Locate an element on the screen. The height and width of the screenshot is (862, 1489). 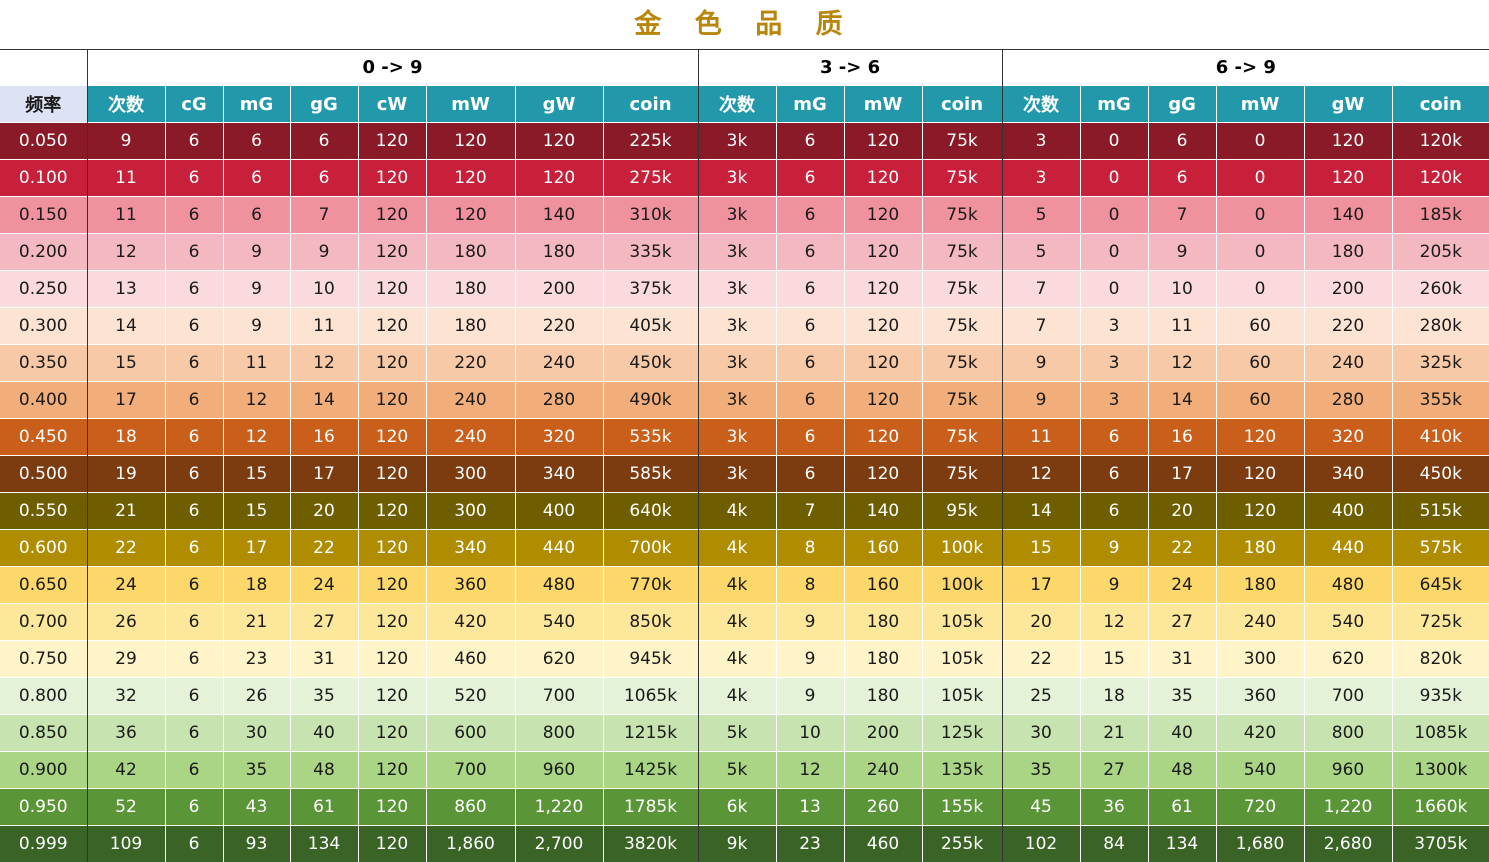
table-cell: 180 is located at coordinates (1348, 252).